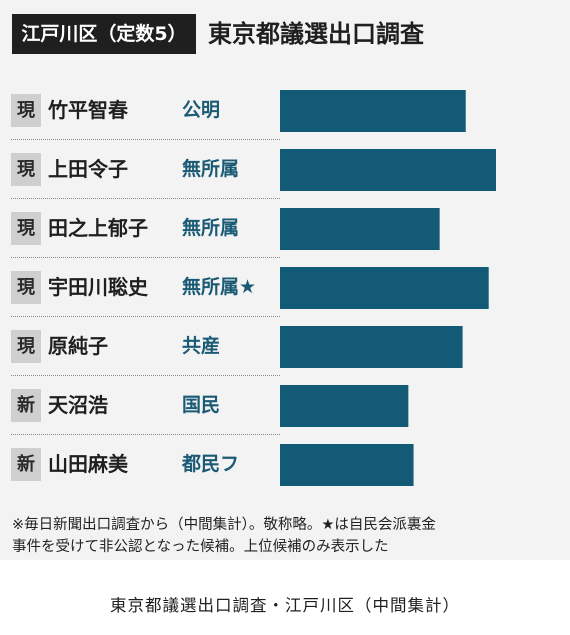 The image size is (570, 635). Describe the element at coordinates (285, 605) in the screenshot. I see `image-caption: 東京都議選出口調査・江戸川区（中間集計）` at that location.